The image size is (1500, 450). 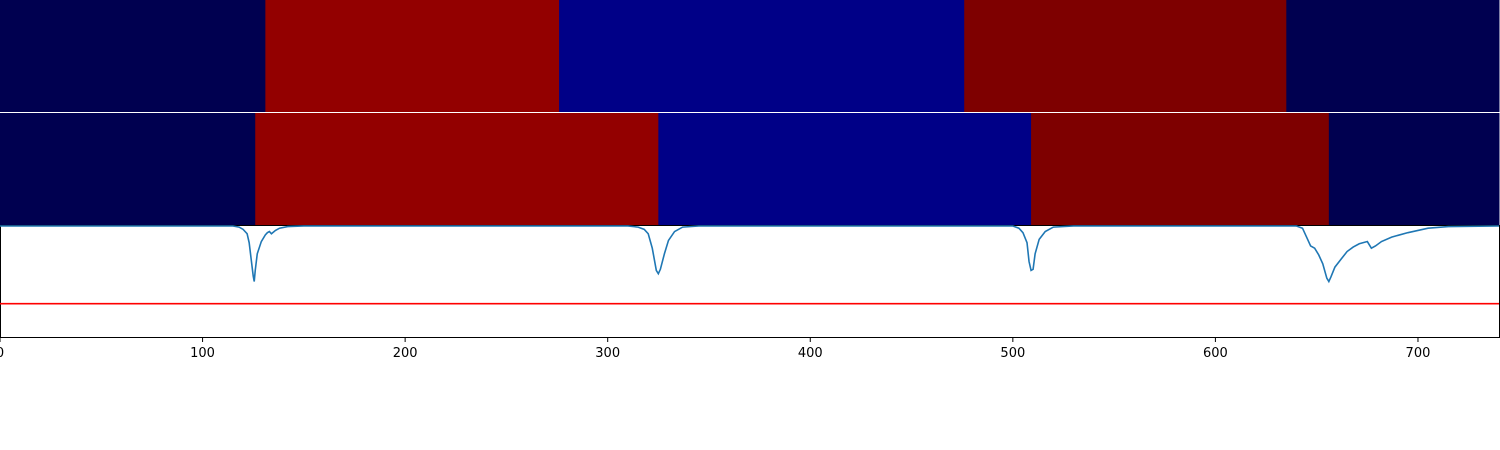 I want to click on x-tick-label: 100, so click(x=202, y=353).